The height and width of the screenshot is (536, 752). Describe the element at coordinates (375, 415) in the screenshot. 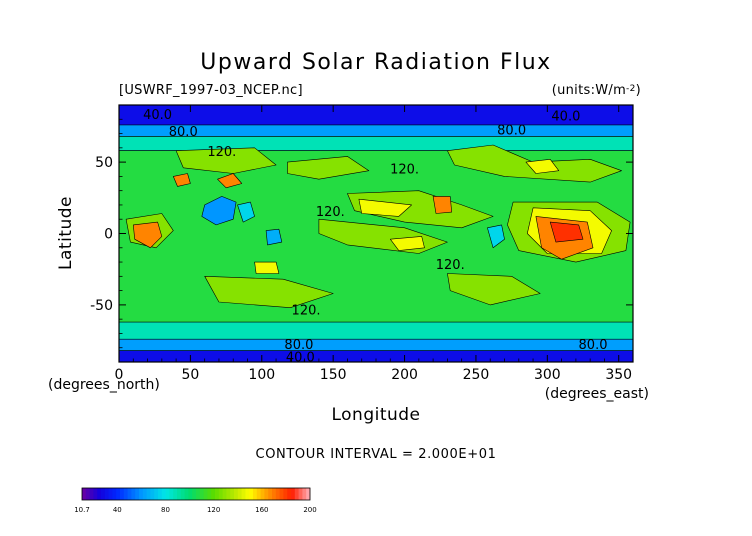

I see `x-axis-label: Longitude` at that location.